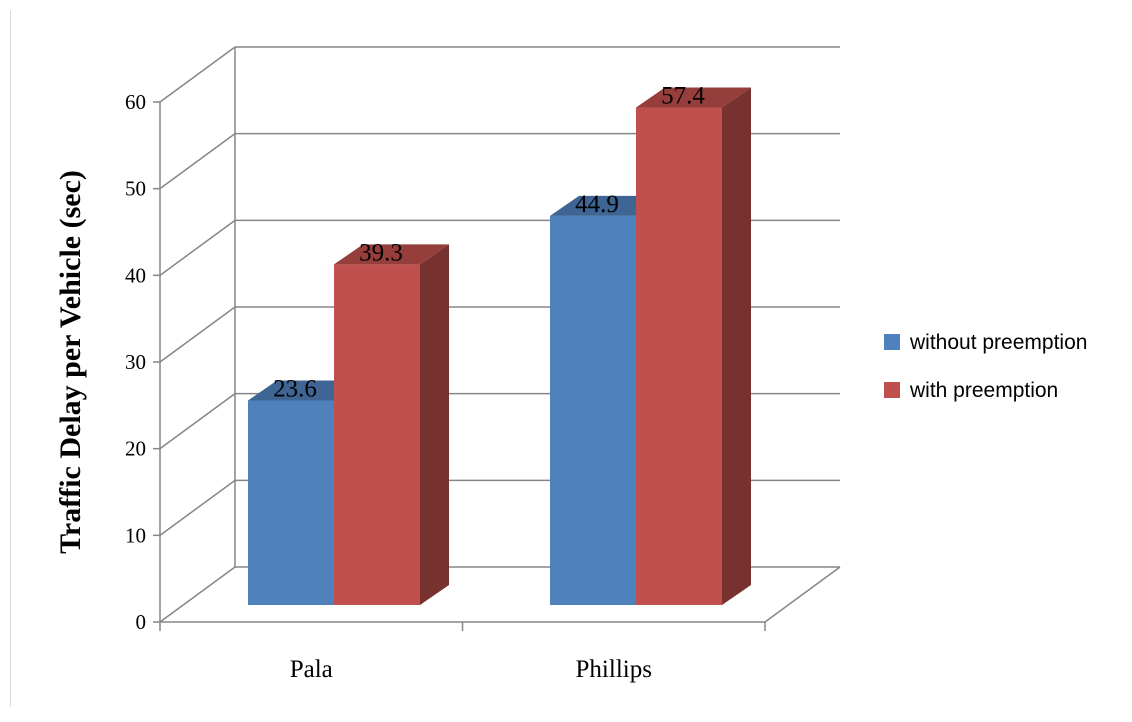 This screenshot has height=722, width=1132. Describe the element at coordinates (998, 342) in the screenshot. I see `legend-label: without preemption` at that location.